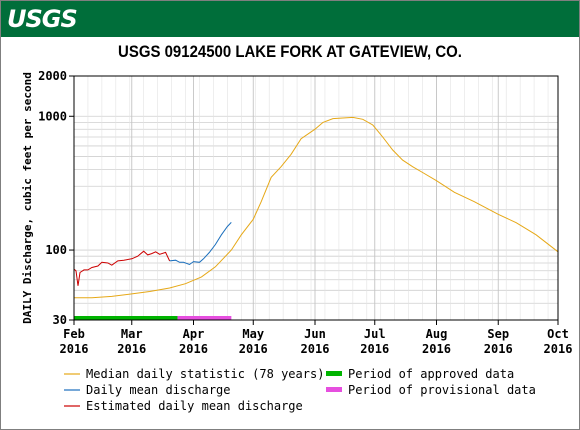 This screenshot has height=430, width=580. What do you see at coordinates (52, 116) in the screenshot?
I see `y-tick-label: 1000` at bounding box center [52, 116].